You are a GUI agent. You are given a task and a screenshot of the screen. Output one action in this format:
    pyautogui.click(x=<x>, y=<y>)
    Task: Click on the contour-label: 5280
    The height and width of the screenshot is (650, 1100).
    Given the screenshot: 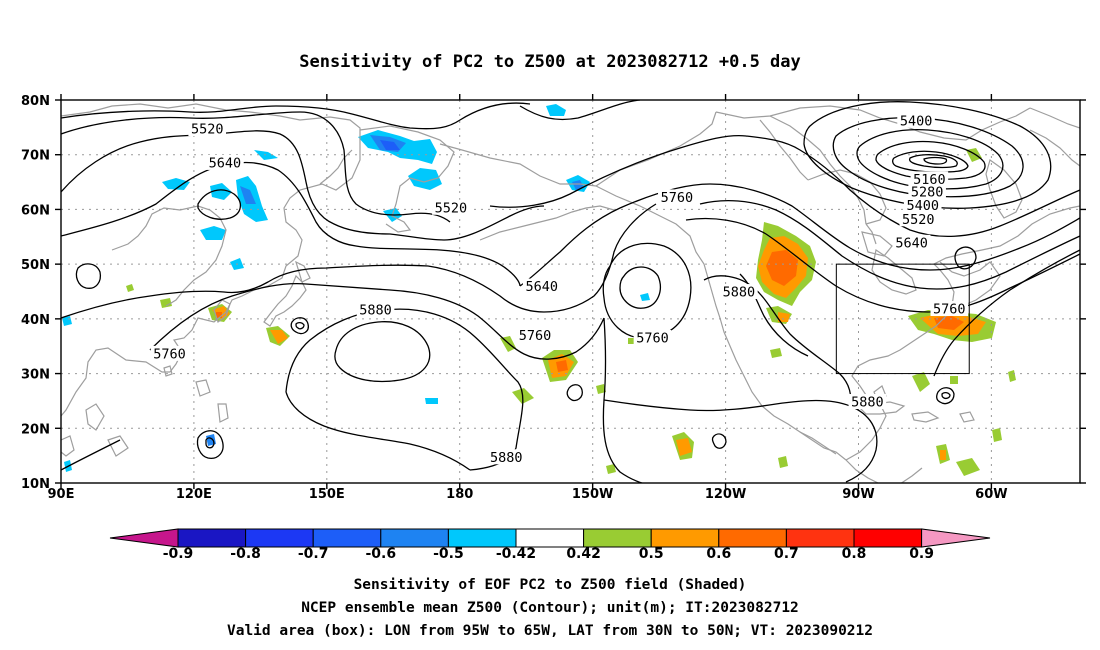 What is the action you would take?
    pyautogui.click(x=927, y=192)
    